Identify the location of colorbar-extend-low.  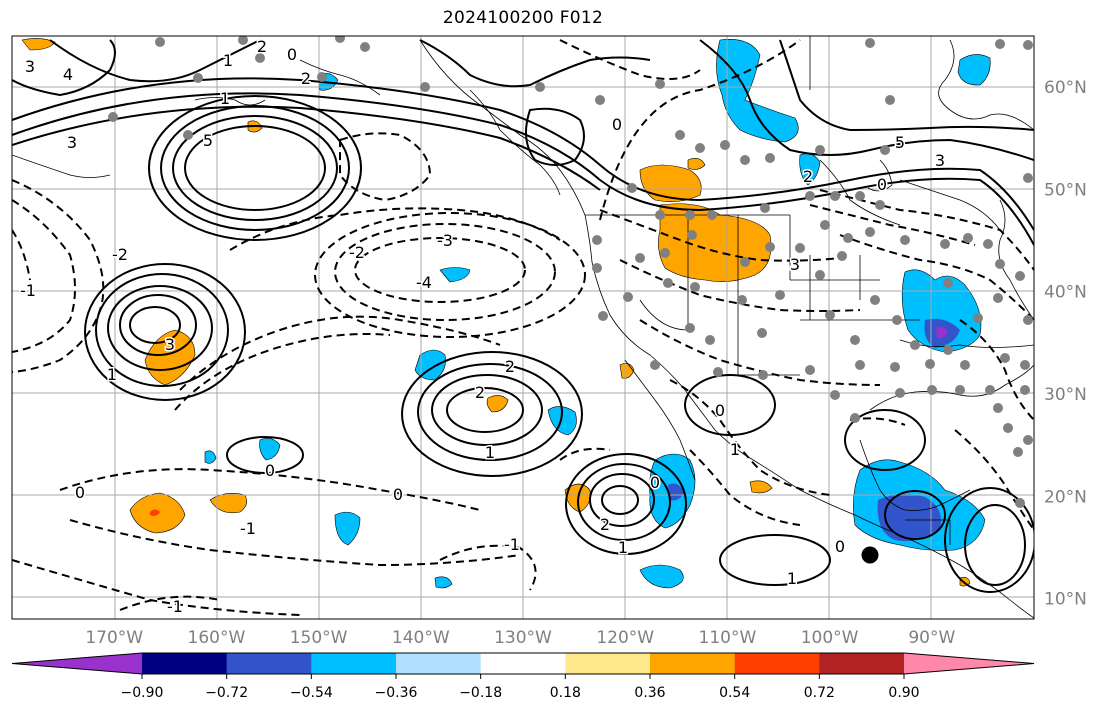
(77, 663).